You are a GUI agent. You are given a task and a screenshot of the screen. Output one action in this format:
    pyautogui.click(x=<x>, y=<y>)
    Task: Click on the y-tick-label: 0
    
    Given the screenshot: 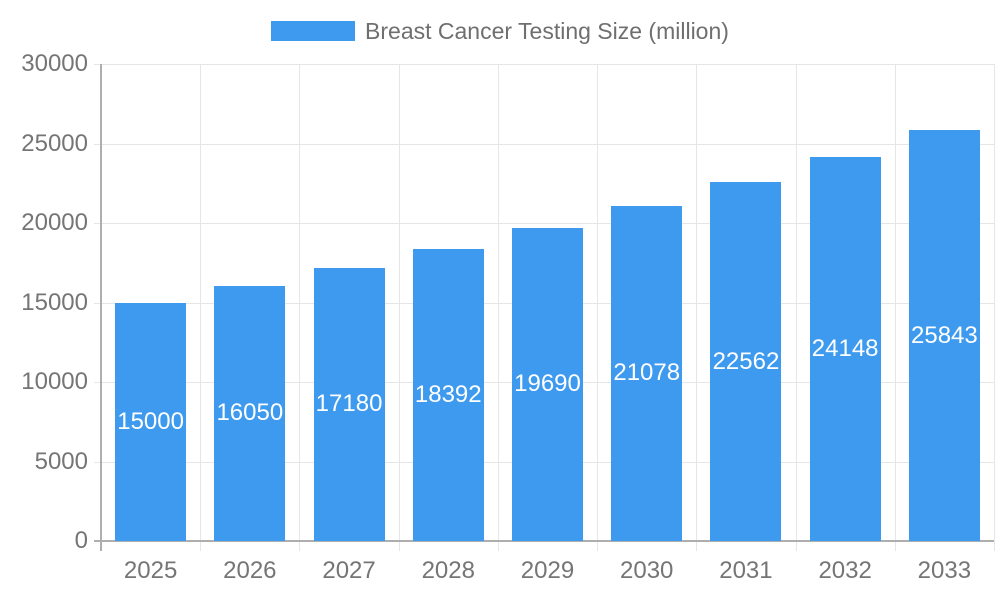 What is the action you would take?
    pyautogui.click(x=81, y=540)
    